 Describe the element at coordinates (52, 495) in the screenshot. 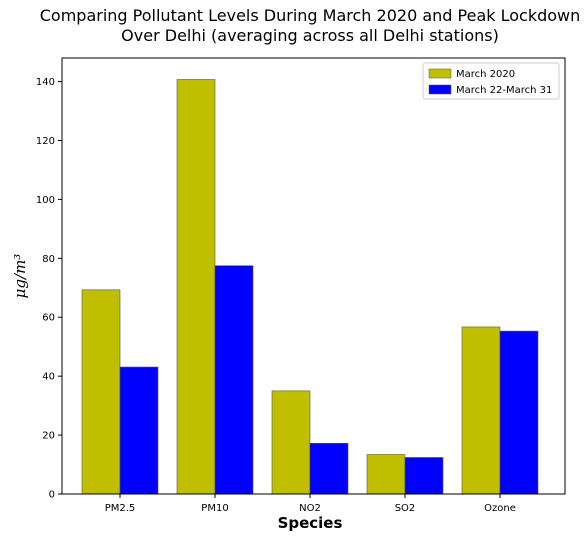

I see `y-tick-label: 0` at that location.